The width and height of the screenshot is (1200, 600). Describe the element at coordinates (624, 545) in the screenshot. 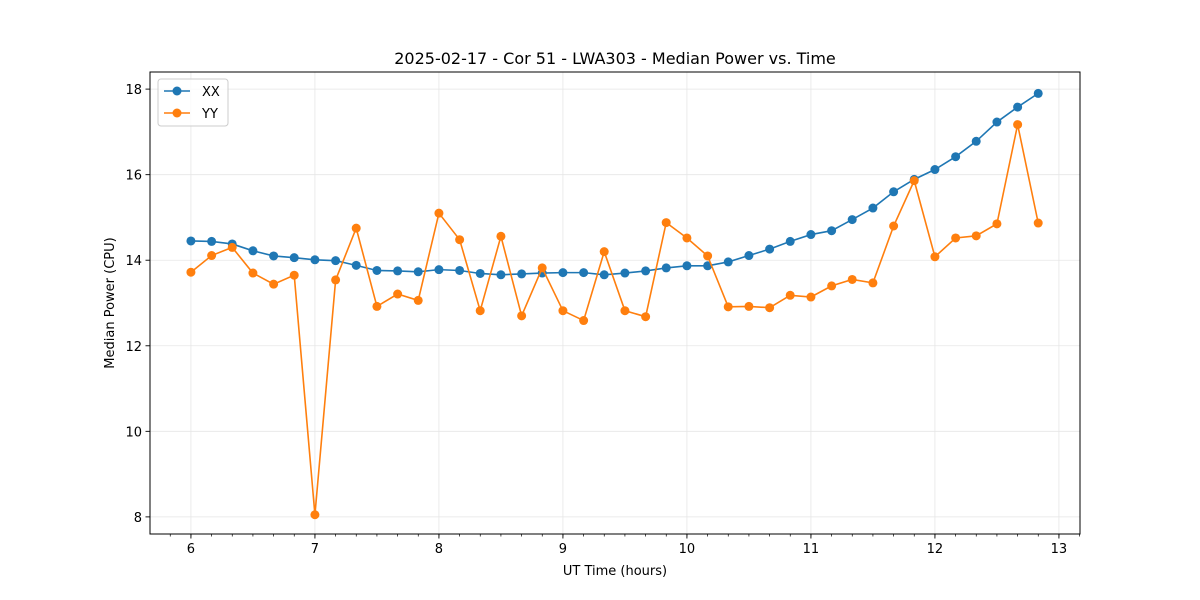

I see `x-axis: 6 7 8 9 10 11 12 13` at that location.